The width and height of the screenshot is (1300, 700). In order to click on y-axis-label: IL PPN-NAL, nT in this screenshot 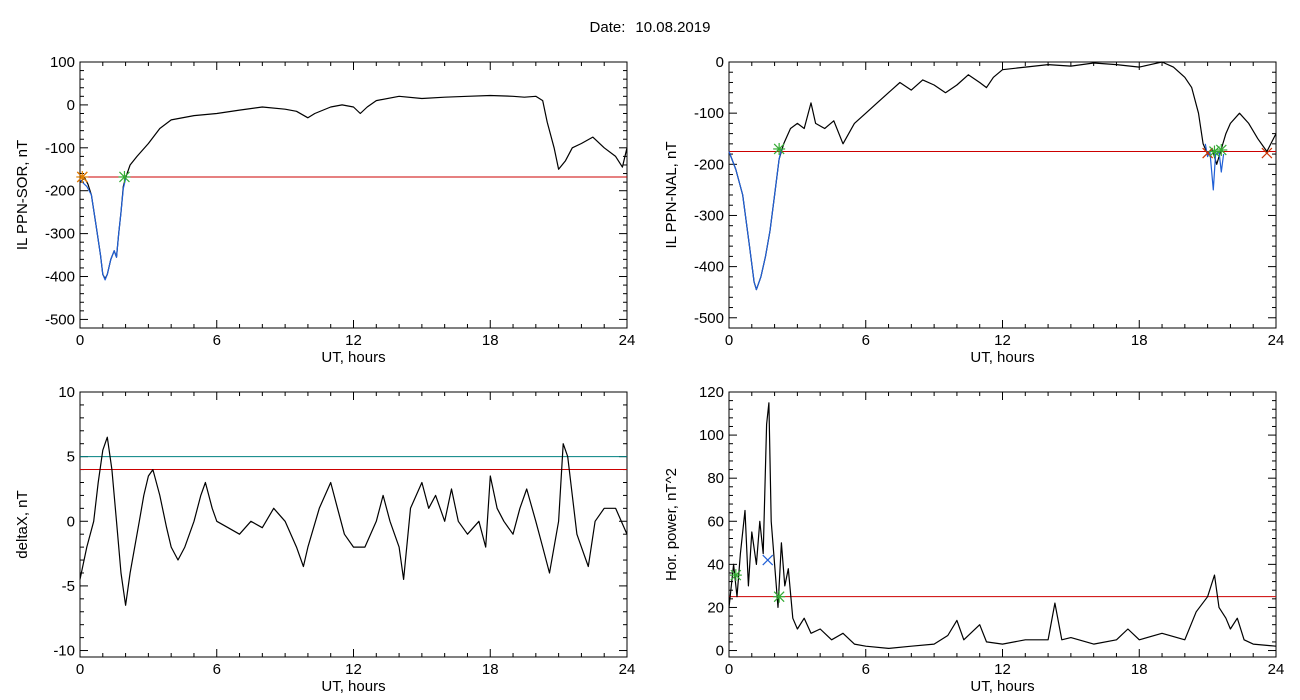, I will do `click(671, 195)`.